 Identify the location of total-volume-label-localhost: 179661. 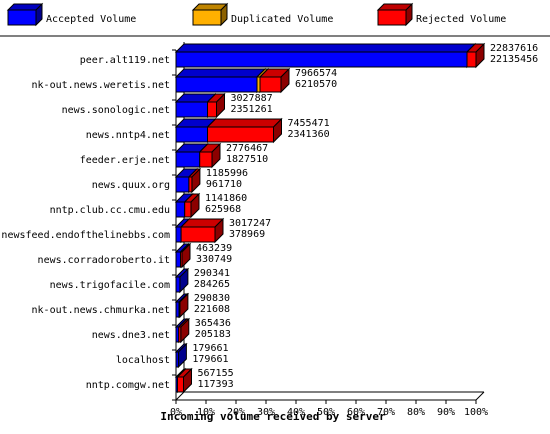
(210, 348).